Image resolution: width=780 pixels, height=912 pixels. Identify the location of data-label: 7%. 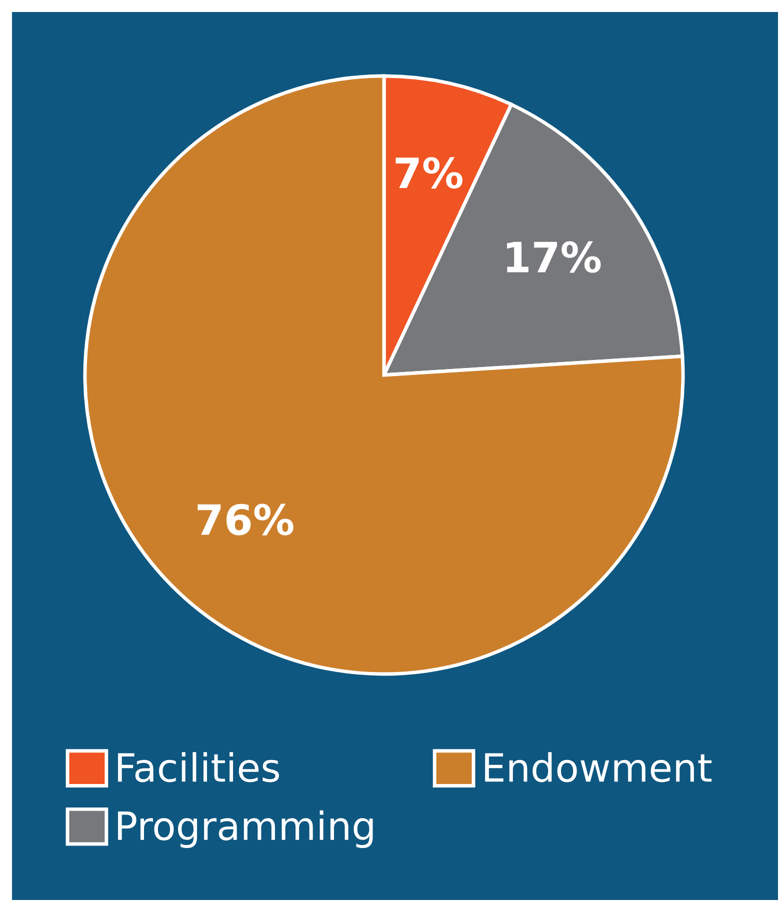
(429, 173).